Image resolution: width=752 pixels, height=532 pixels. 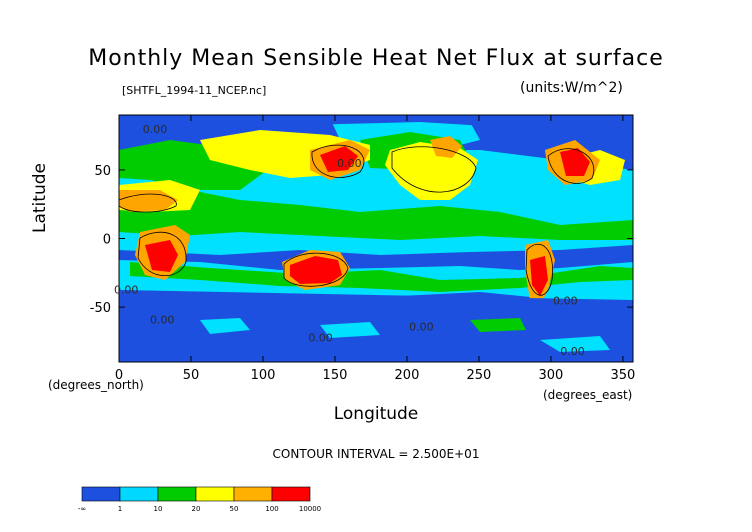 I want to click on red-north-america, so click(x=575, y=162).